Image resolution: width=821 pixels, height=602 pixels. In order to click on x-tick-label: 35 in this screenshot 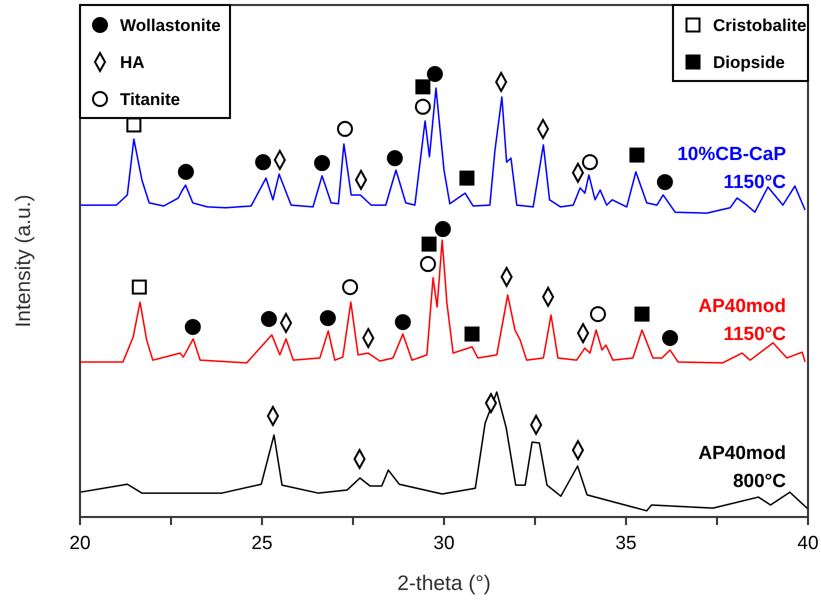, I will do `click(626, 543)`.